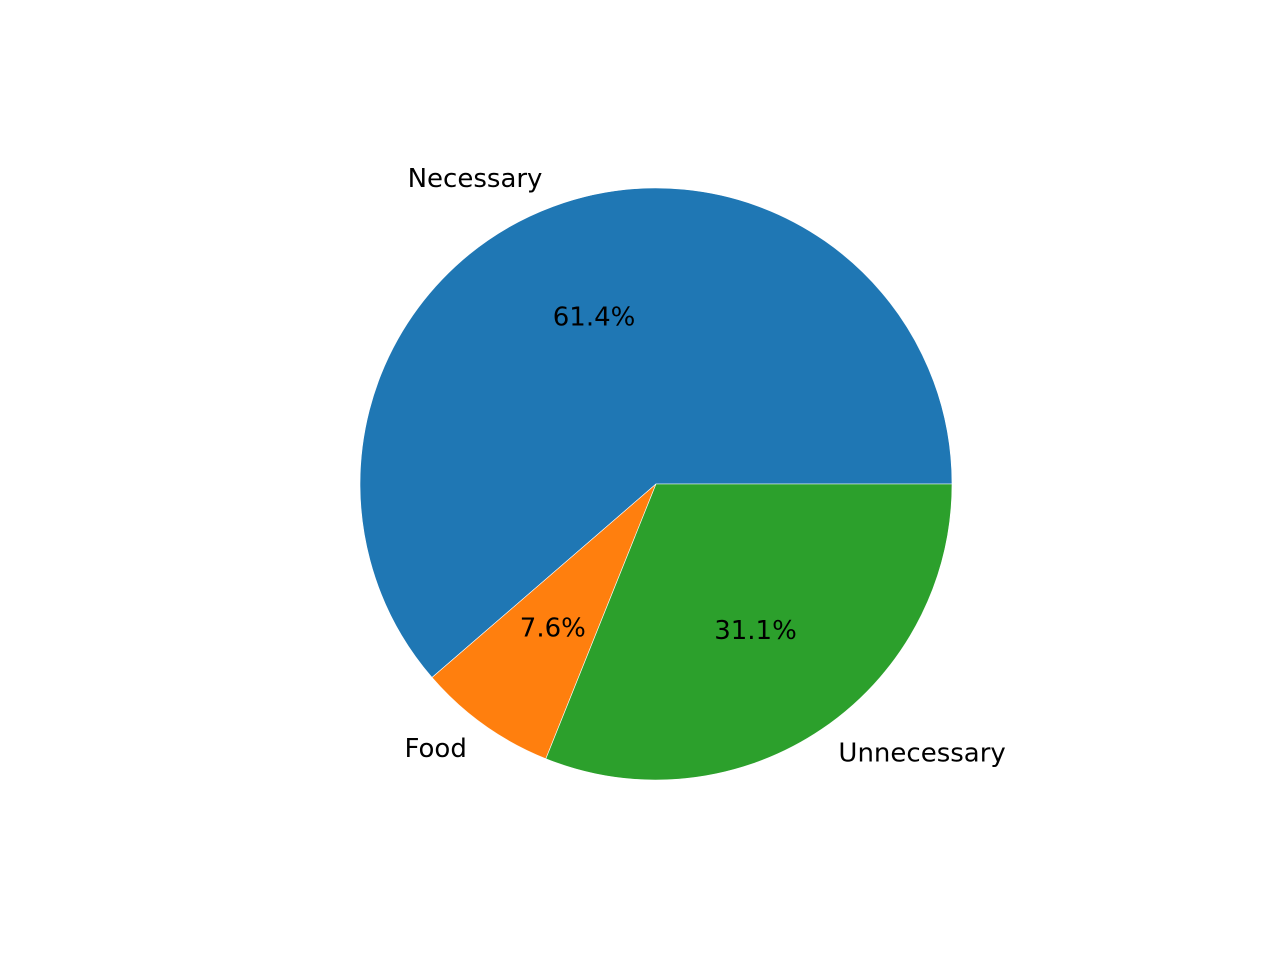 The height and width of the screenshot is (960, 1280). Describe the element at coordinates (594, 318) in the screenshot. I see `pct-label-necessary: 61.4%` at that location.